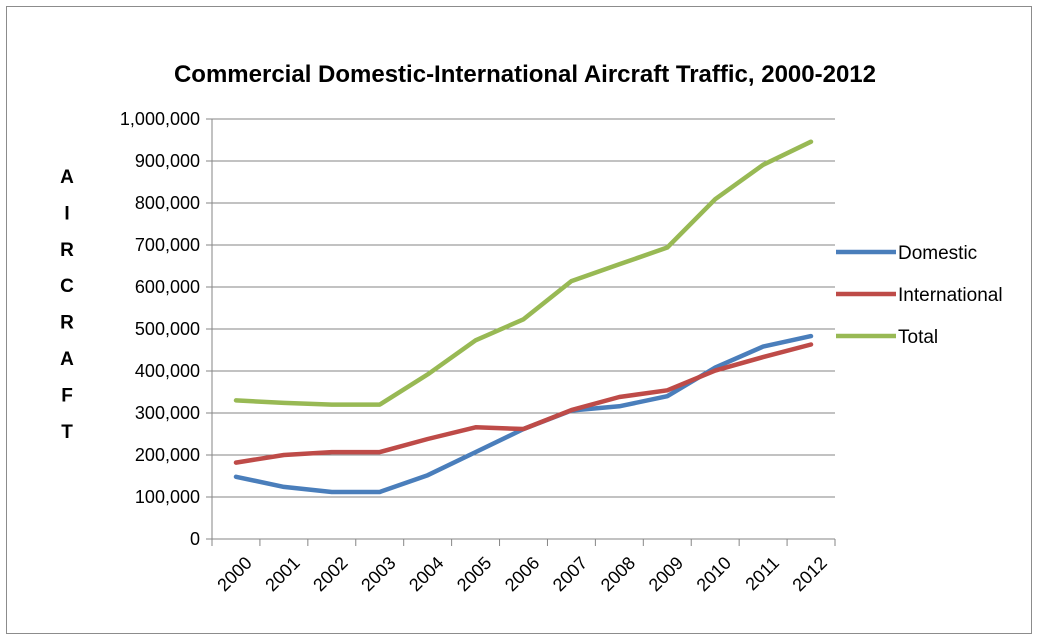 The image size is (1040, 640). Describe the element at coordinates (762, 574) in the screenshot. I see `x-tick-label: 2011` at that location.